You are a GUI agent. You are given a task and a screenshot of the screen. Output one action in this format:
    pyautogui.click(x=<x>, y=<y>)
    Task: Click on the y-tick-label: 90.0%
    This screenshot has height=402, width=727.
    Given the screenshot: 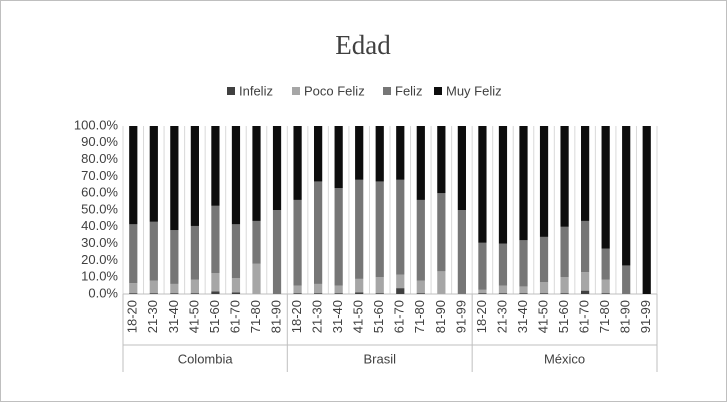 What is the action you would take?
    pyautogui.click(x=99, y=141)
    